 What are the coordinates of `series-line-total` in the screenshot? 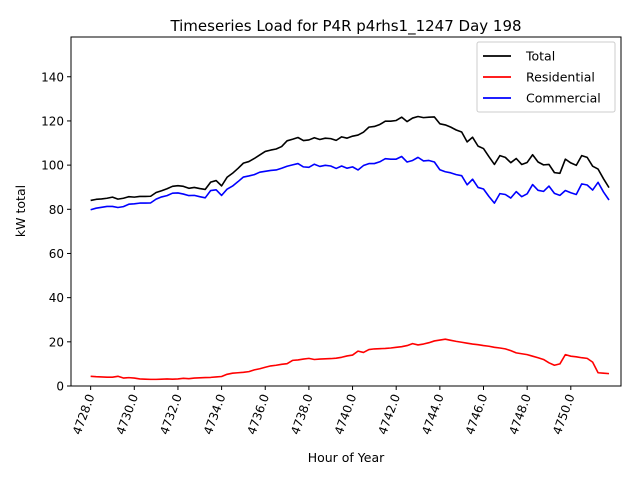 It's located at (350, 158).